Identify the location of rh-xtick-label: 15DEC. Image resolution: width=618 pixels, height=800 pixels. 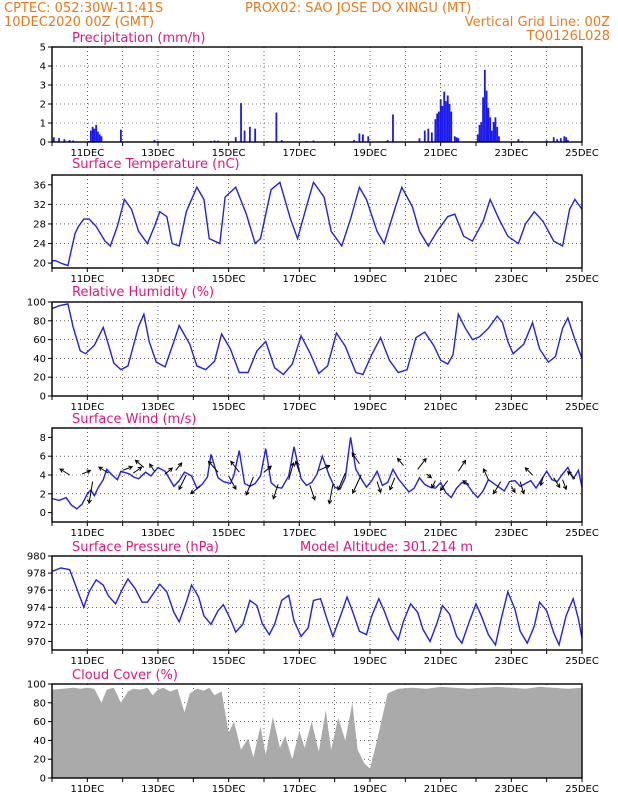
(229, 407).